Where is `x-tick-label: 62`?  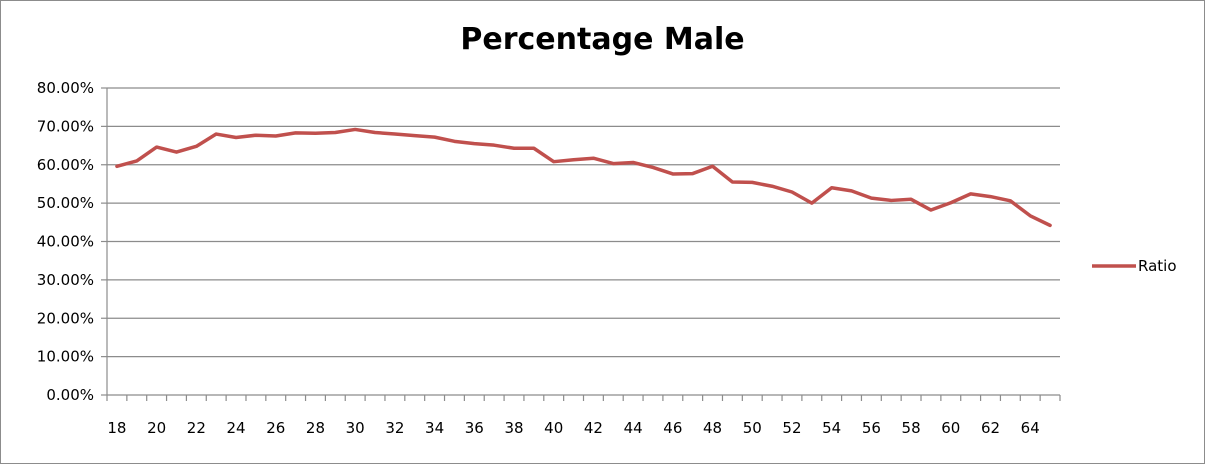 x-tick-label: 62 is located at coordinates (990, 428).